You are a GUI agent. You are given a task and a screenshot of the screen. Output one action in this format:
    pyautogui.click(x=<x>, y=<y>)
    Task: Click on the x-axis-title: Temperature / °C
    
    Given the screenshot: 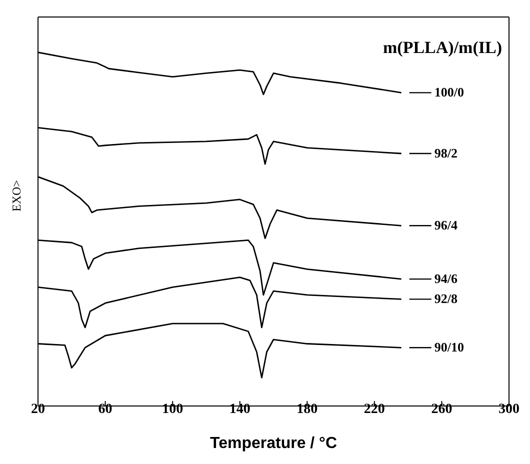 What is the action you would take?
    pyautogui.click(x=274, y=443)
    